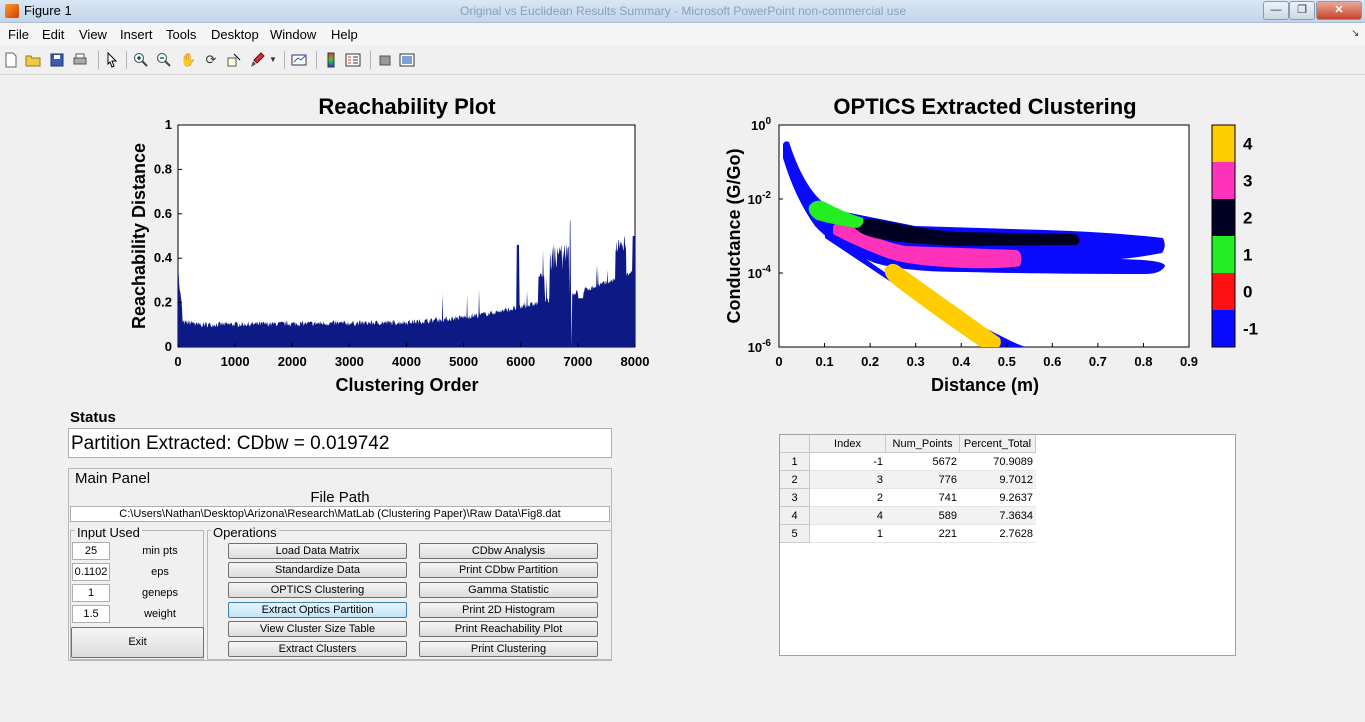  What do you see at coordinates (1223, 143) in the screenshot?
I see `colorbar-segment` at bounding box center [1223, 143].